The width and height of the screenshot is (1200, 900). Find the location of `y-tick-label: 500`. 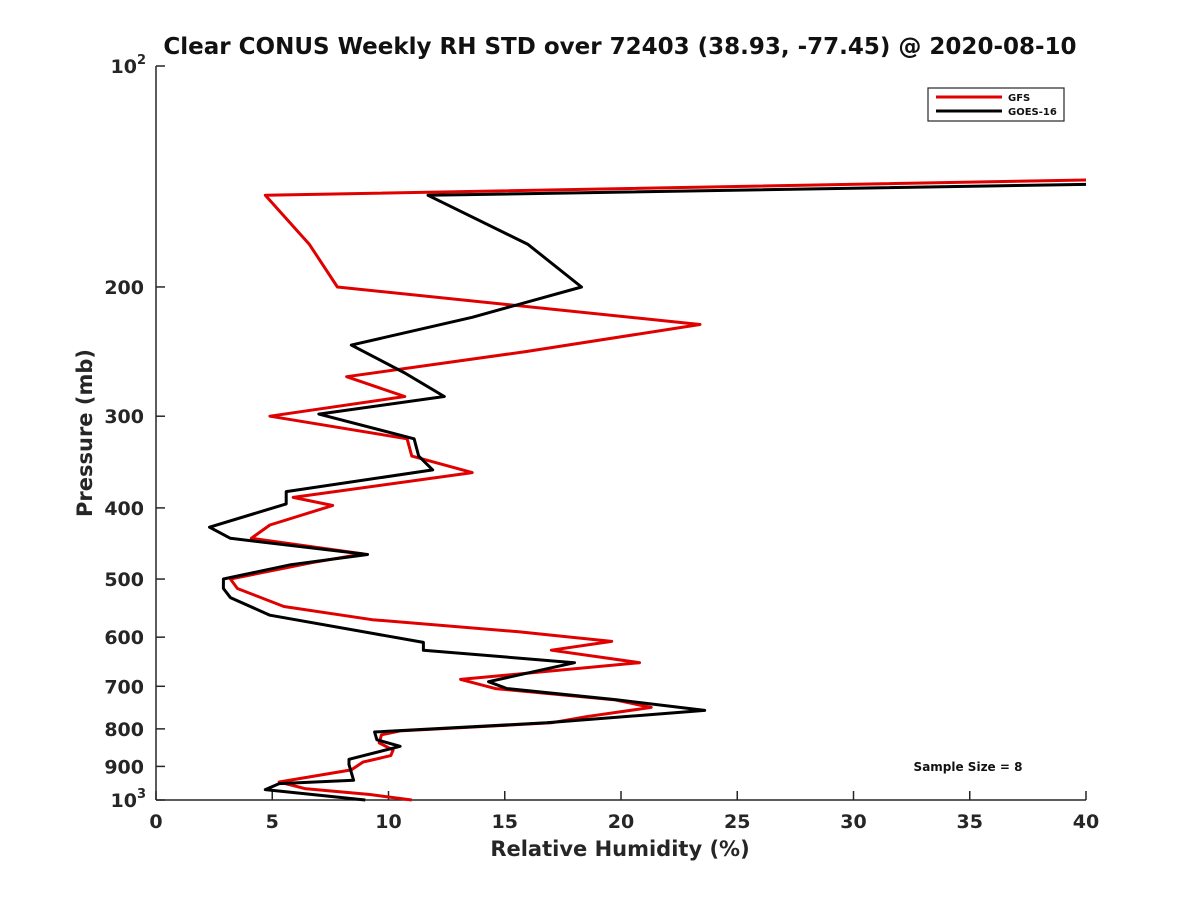

y-tick-label: 500 is located at coordinates (124, 580).